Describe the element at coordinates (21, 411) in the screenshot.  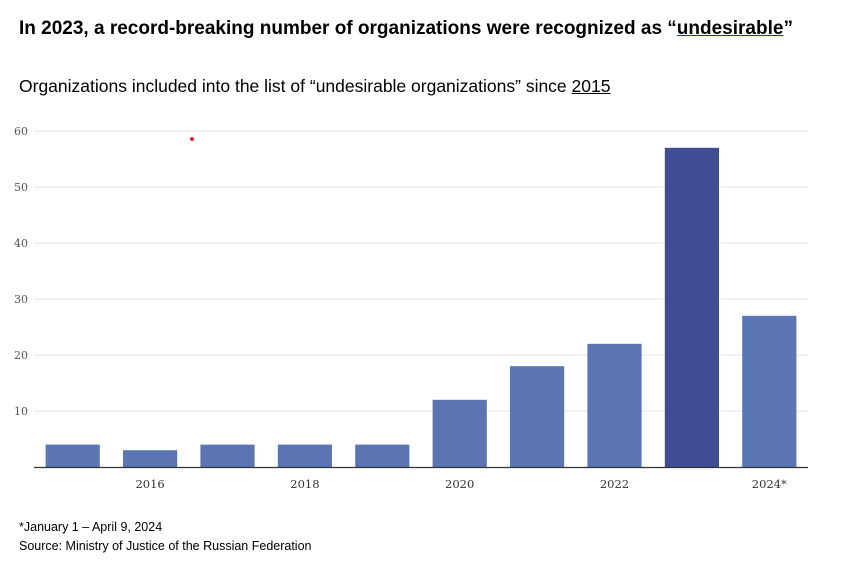
I see `y-tick-label: 10` at that location.